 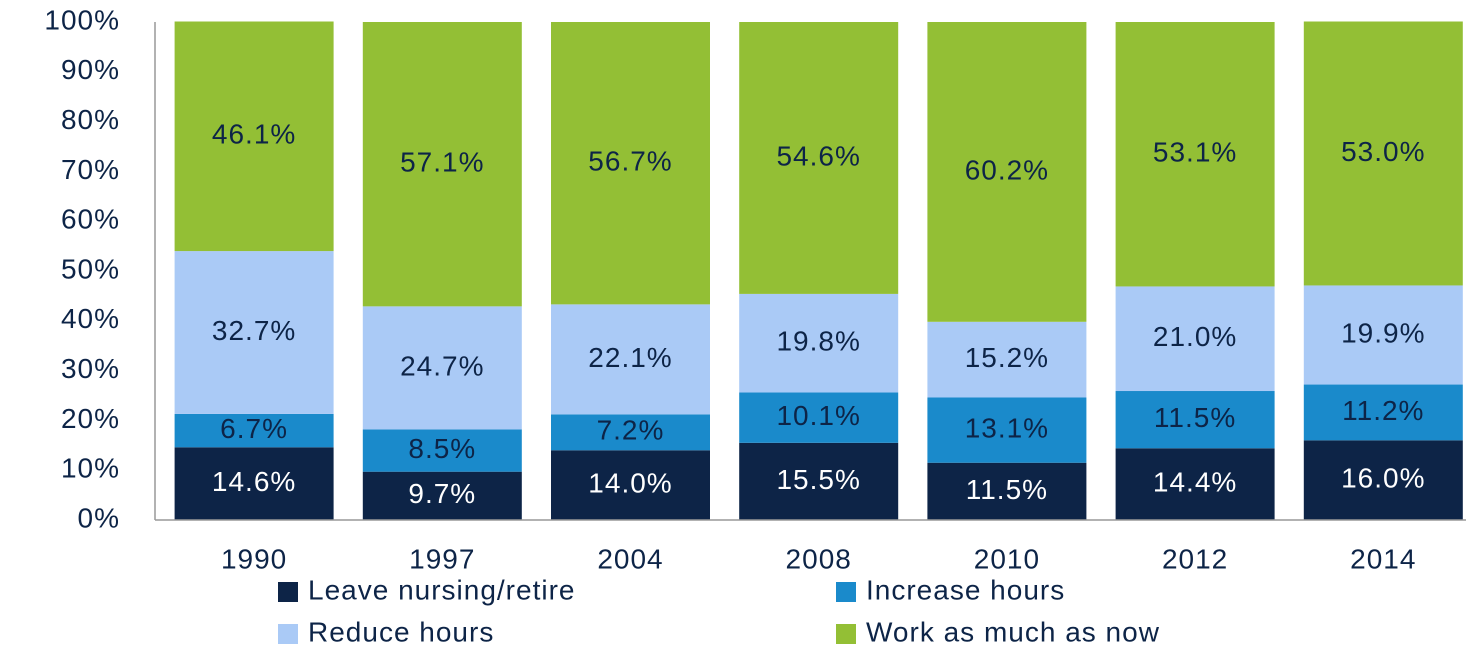 What do you see at coordinates (1007, 558) in the screenshot?
I see `x-tick-label: 2010` at bounding box center [1007, 558].